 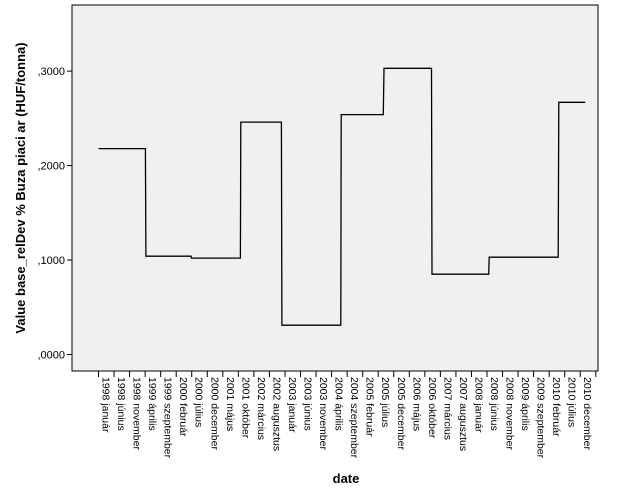 What do you see at coordinates (416, 404) in the screenshot?
I see `x-tick-label: 2006 május` at bounding box center [416, 404].